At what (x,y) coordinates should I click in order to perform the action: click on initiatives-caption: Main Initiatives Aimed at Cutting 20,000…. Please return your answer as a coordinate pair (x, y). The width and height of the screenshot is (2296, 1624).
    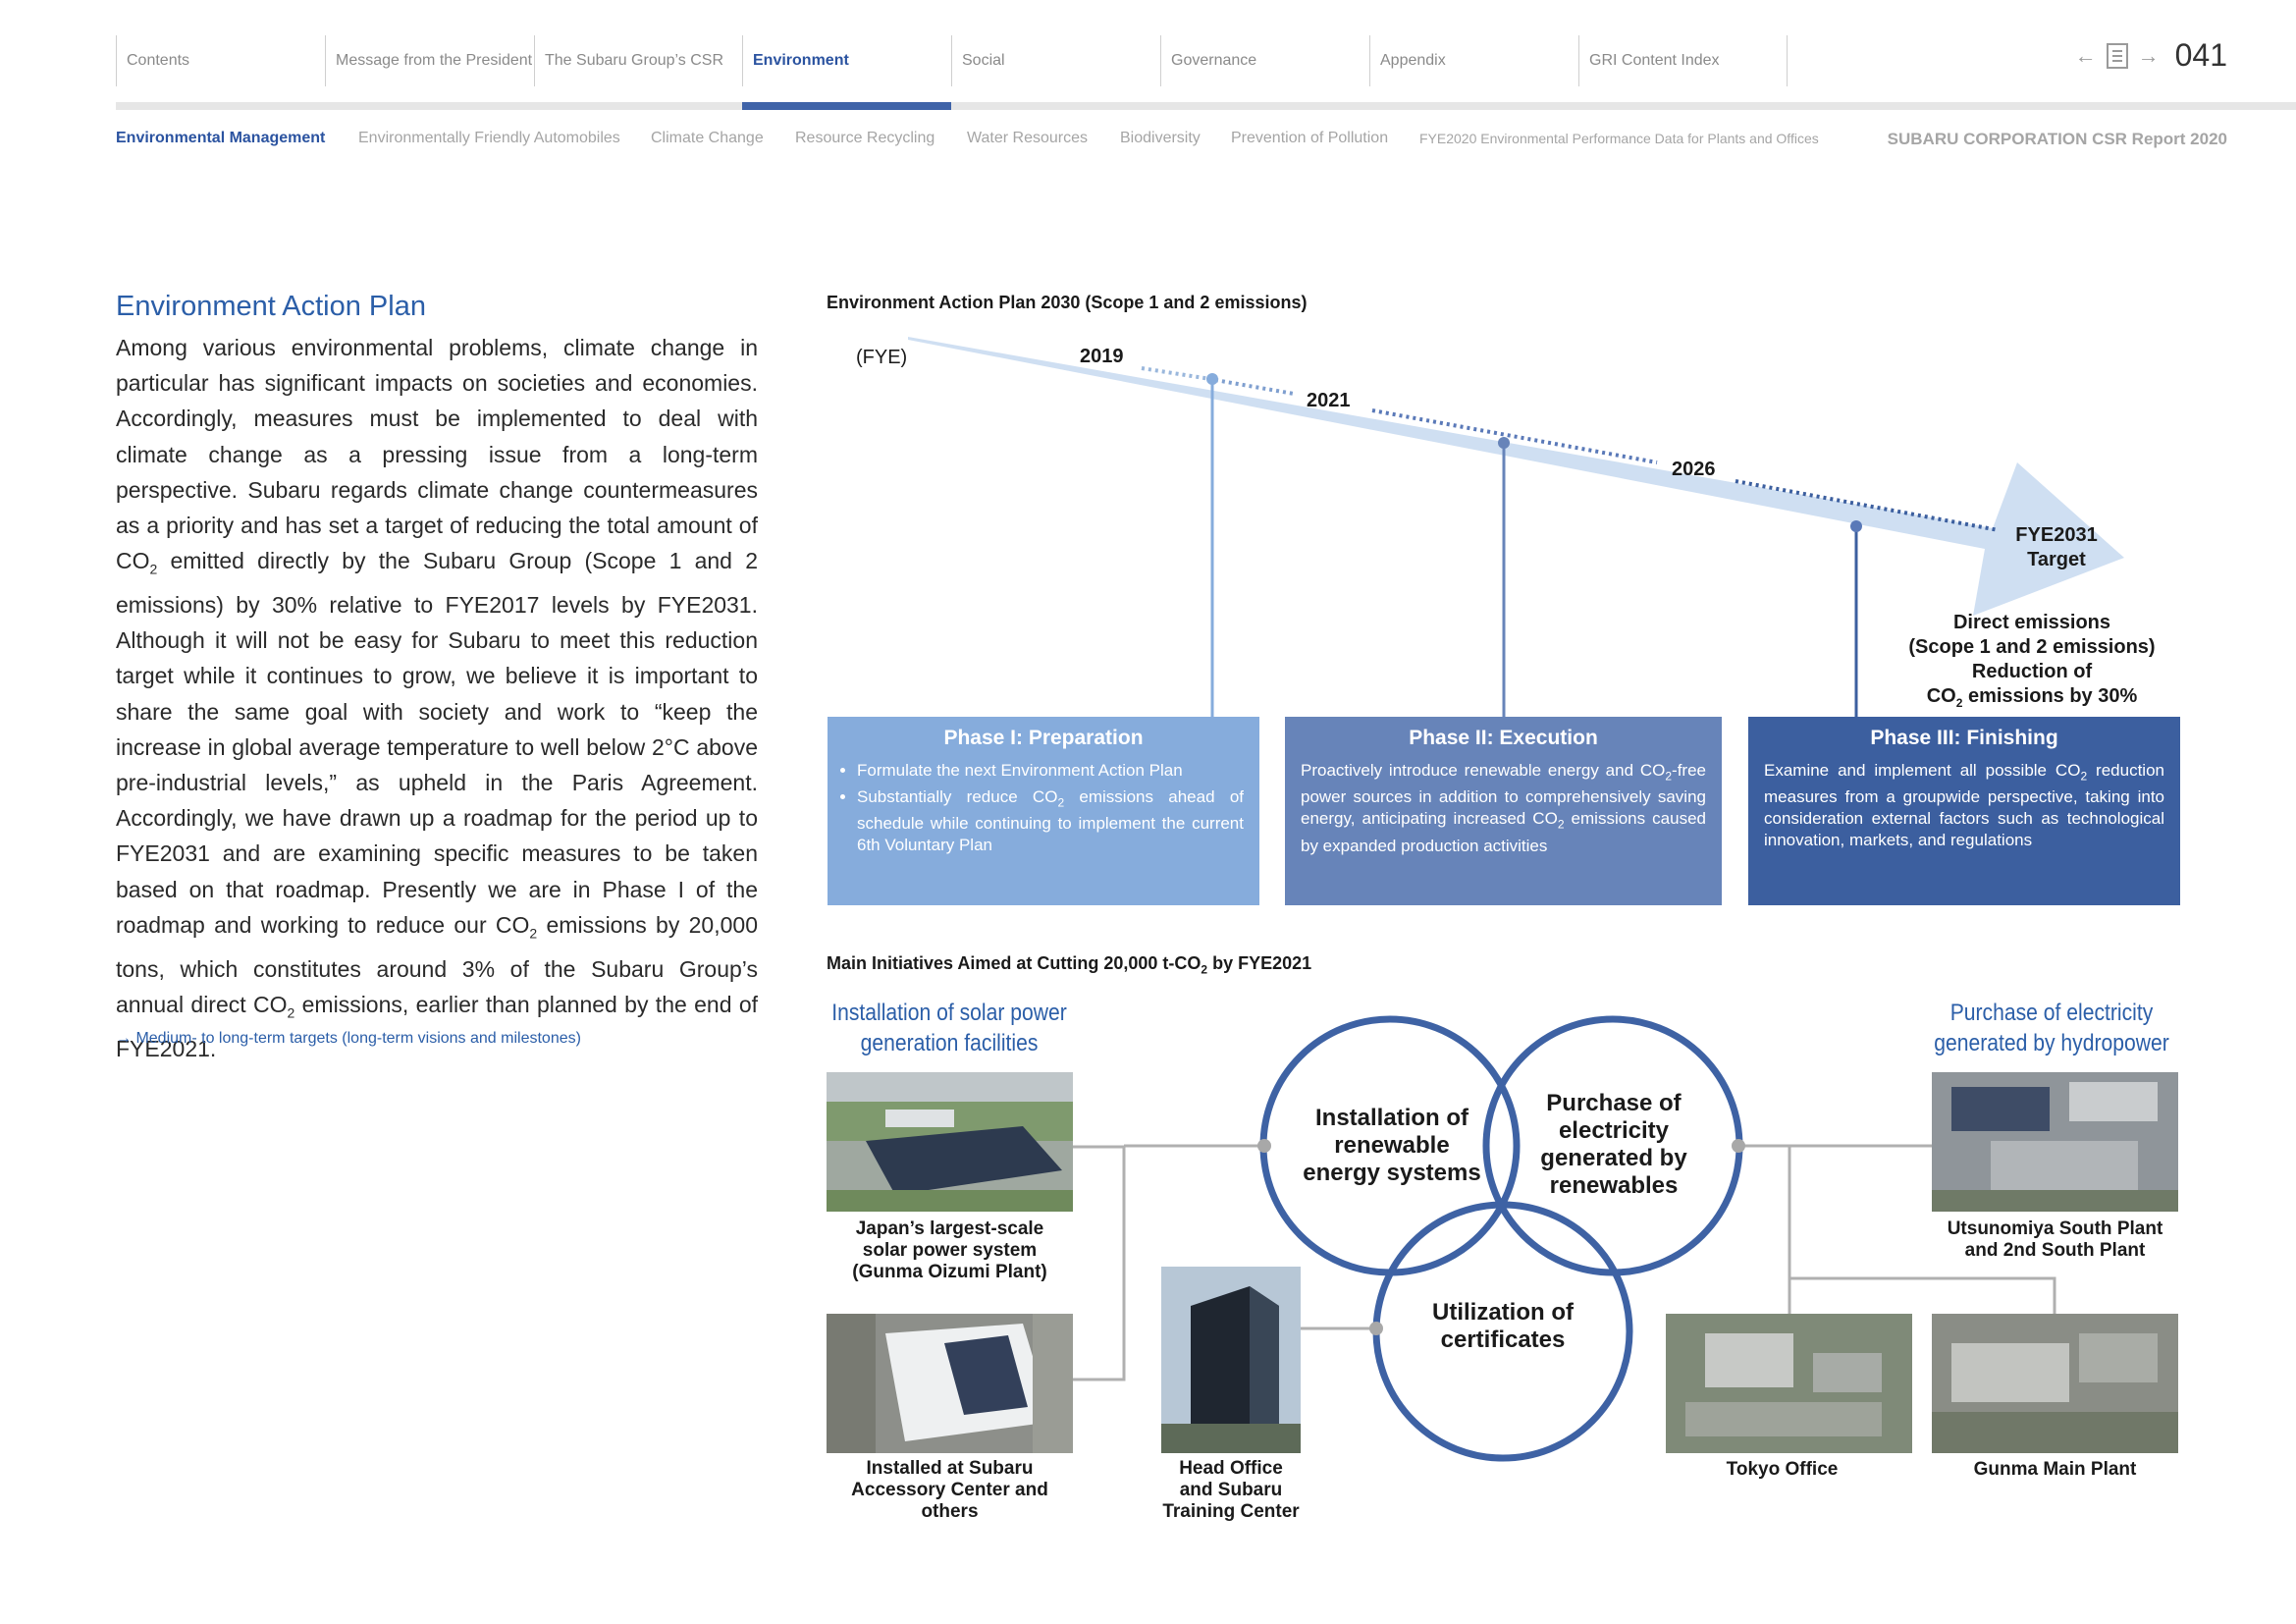
    Looking at the image, I should click on (1070, 965).